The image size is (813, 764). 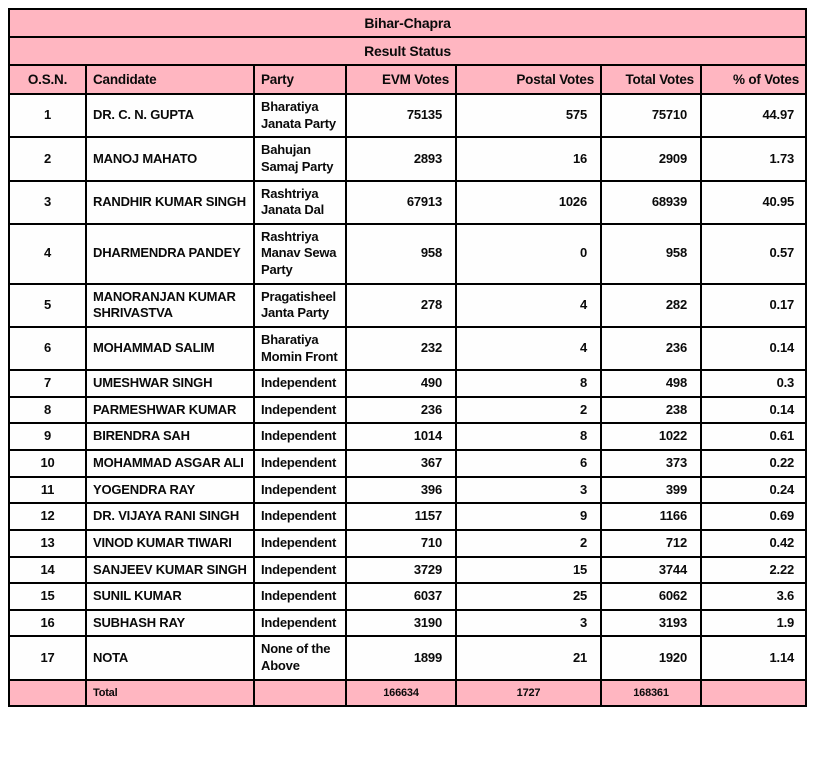 I want to click on cell-osn: 12, so click(x=47, y=516).